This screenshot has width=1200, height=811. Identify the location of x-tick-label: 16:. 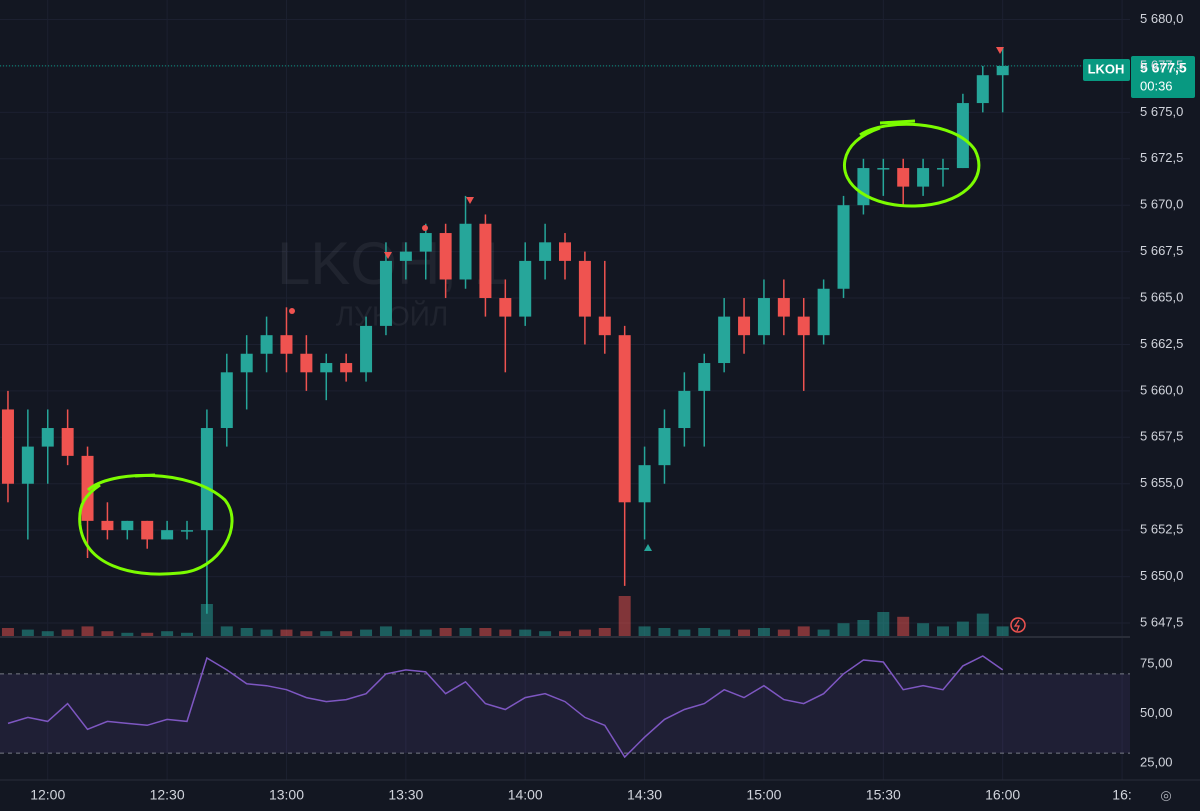
(1121, 795).